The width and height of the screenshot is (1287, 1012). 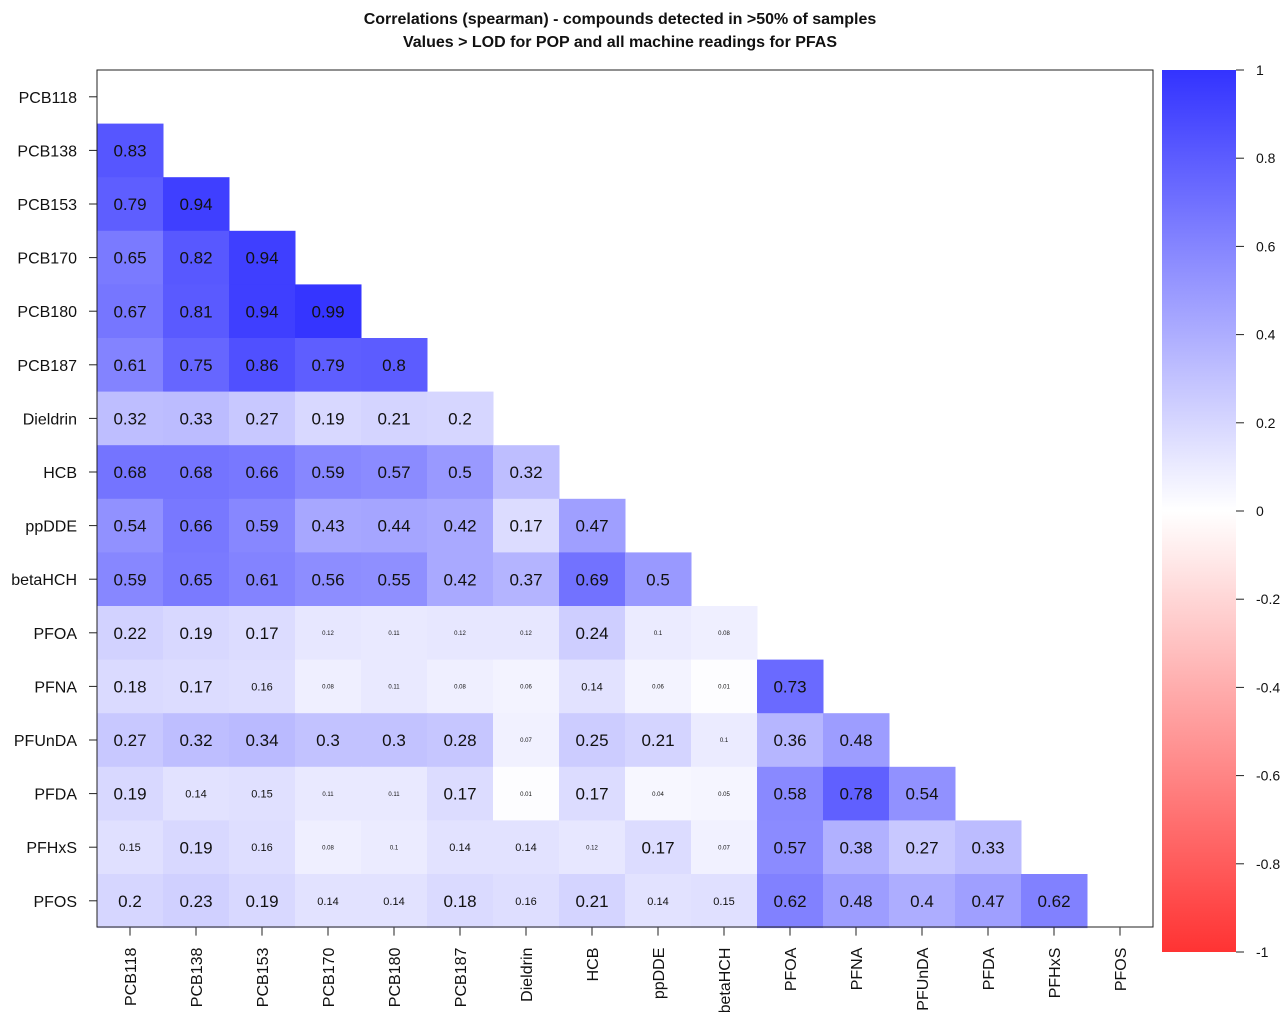 What do you see at coordinates (60, 473) in the screenshot?
I see `y-tick-label: HCB` at bounding box center [60, 473].